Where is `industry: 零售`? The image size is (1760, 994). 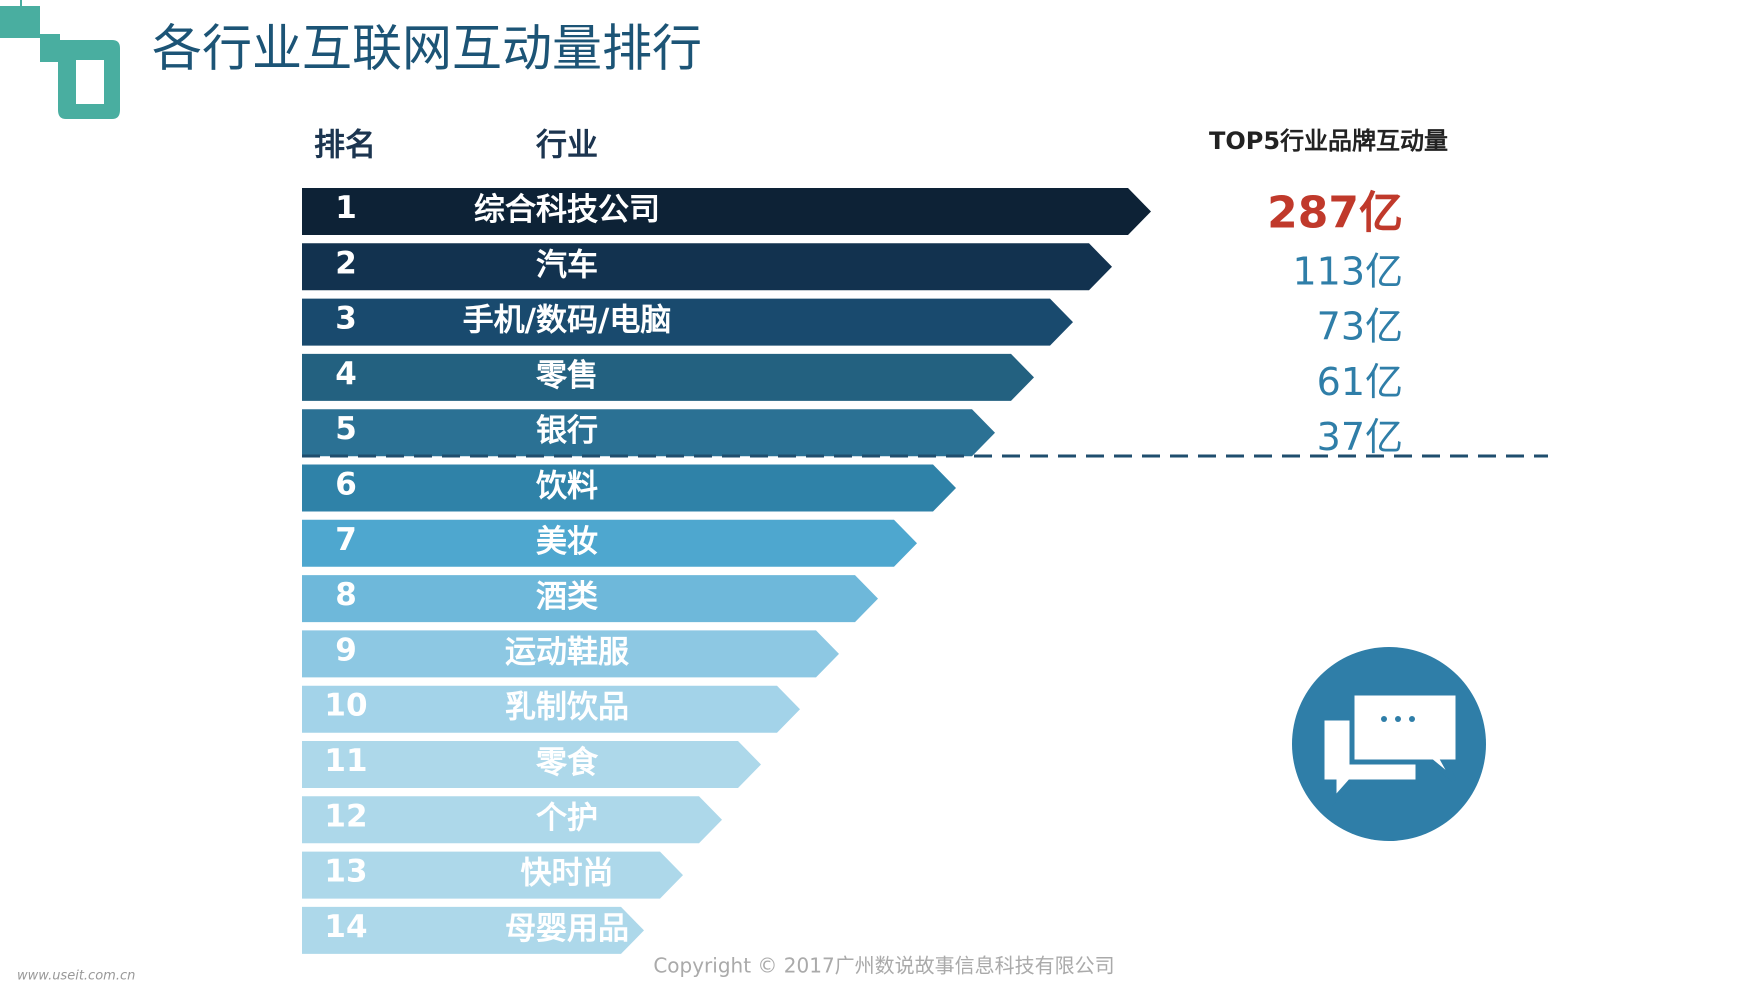 industry: 零售 is located at coordinates (567, 376).